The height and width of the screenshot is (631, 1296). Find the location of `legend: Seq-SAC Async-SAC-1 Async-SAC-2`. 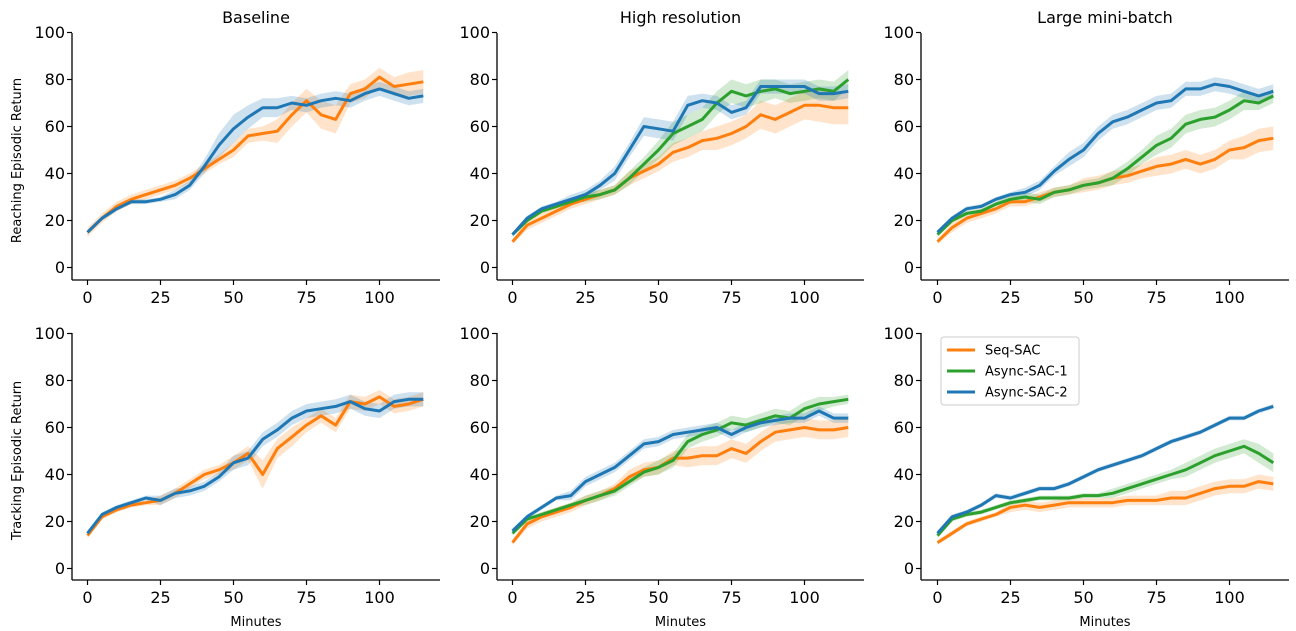

legend: Seq-SAC Async-SAC-1 Async-SAC-2 is located at coordinates (1010, 371).